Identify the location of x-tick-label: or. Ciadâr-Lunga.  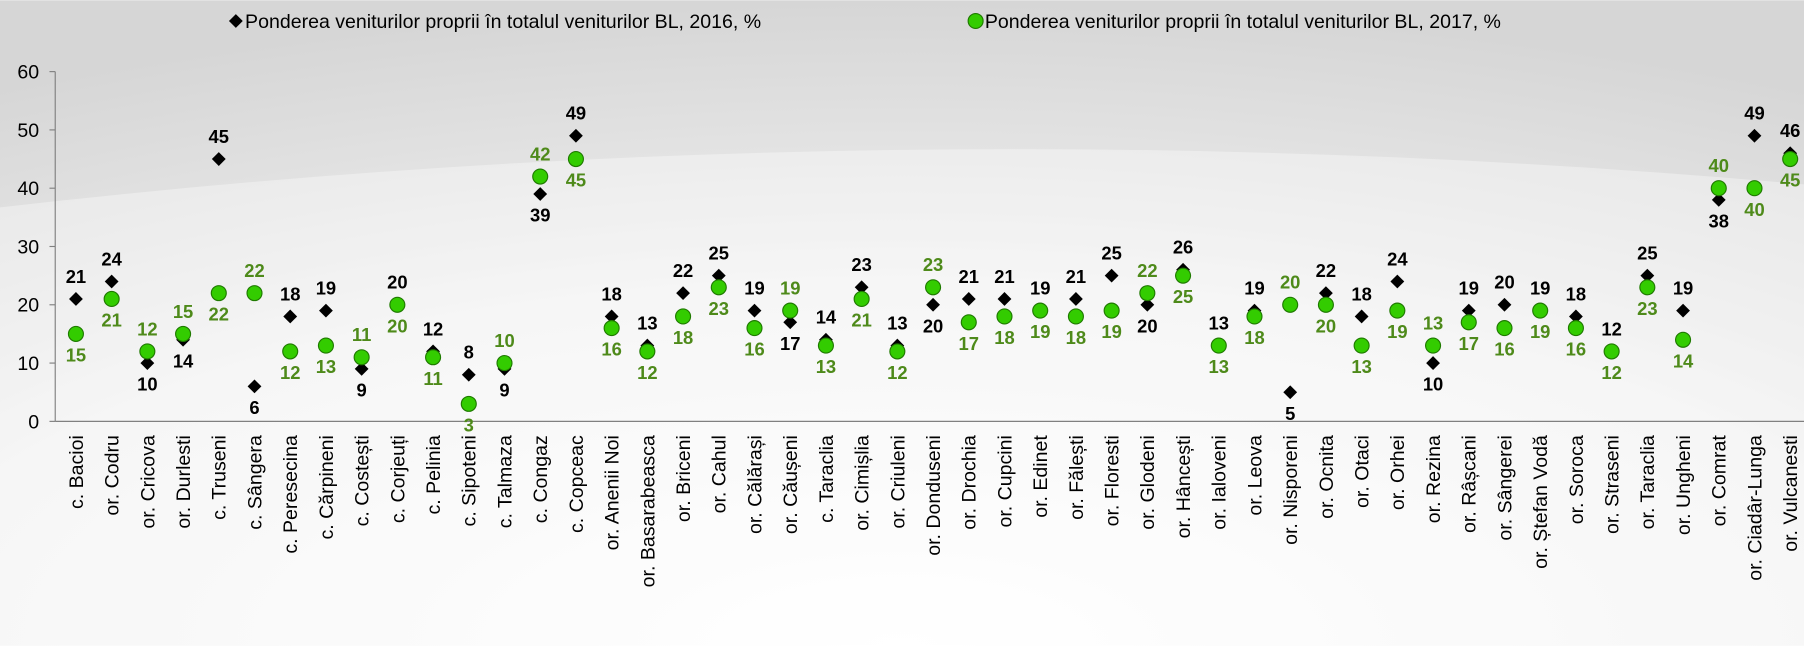
(1755, 508).